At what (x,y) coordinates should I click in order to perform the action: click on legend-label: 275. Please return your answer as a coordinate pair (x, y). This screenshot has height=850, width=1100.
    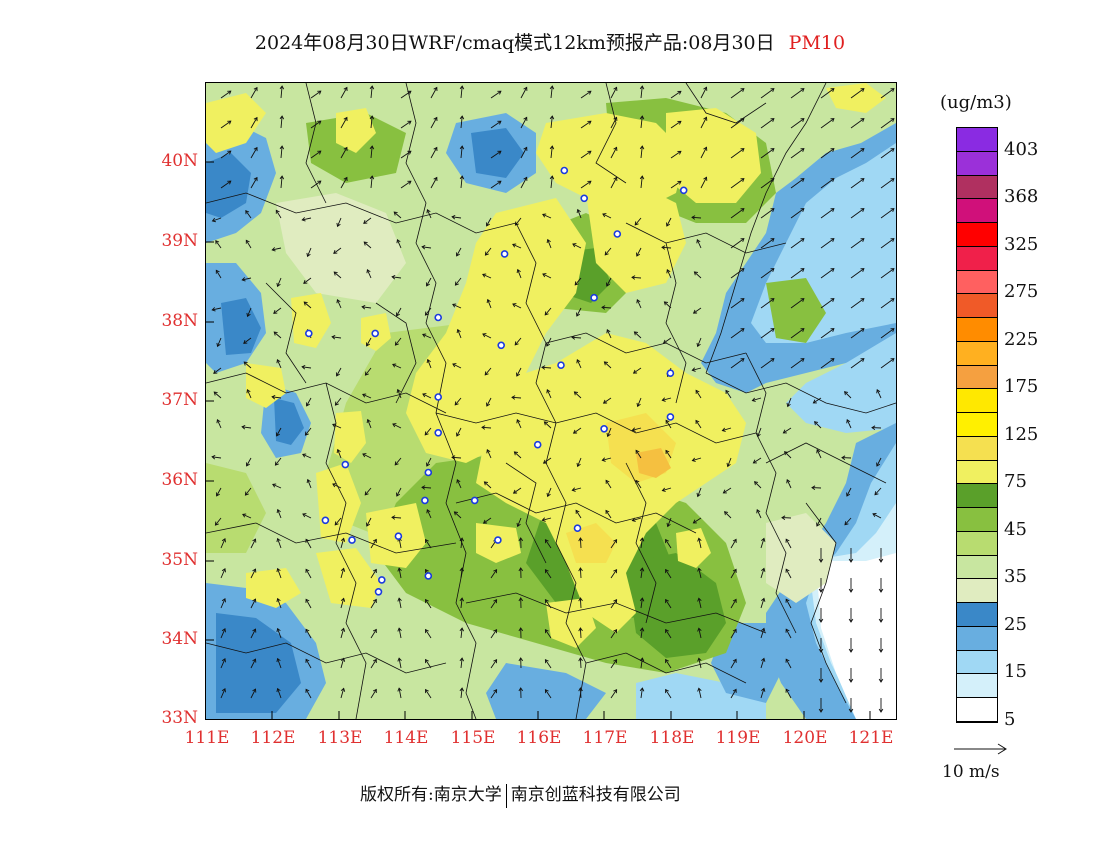
    Looking at the image, I should click on (1021, 292).